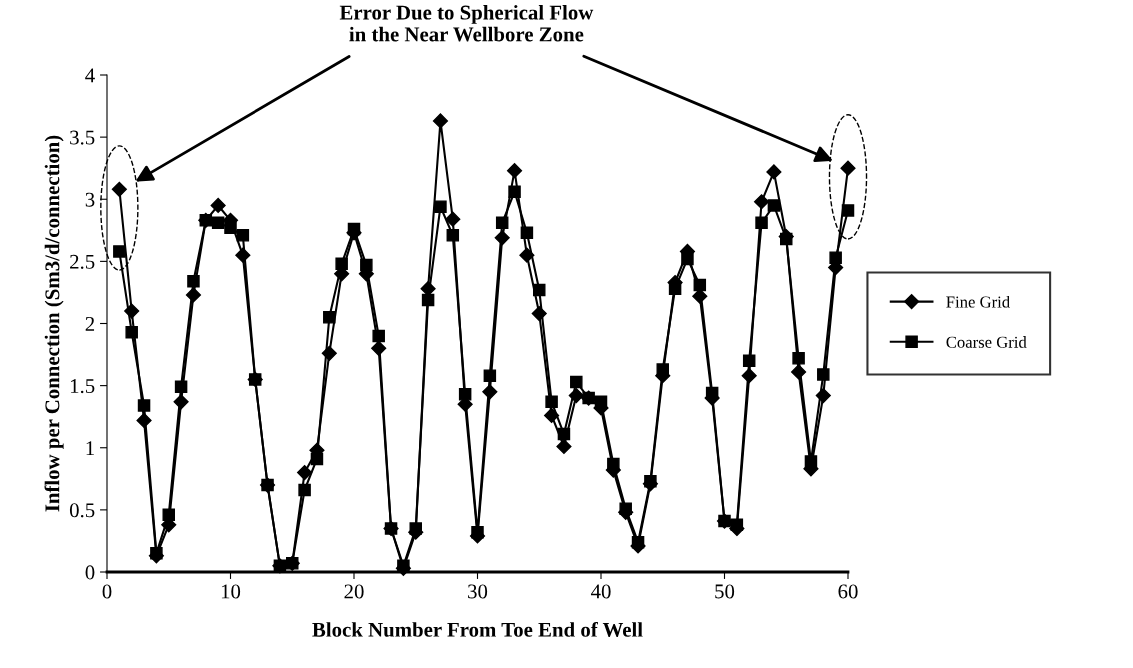  What do you see at coordinates (90, 199) in the screenshot?
I see `y-tick-label: 3` at bounding box center [90, 199].